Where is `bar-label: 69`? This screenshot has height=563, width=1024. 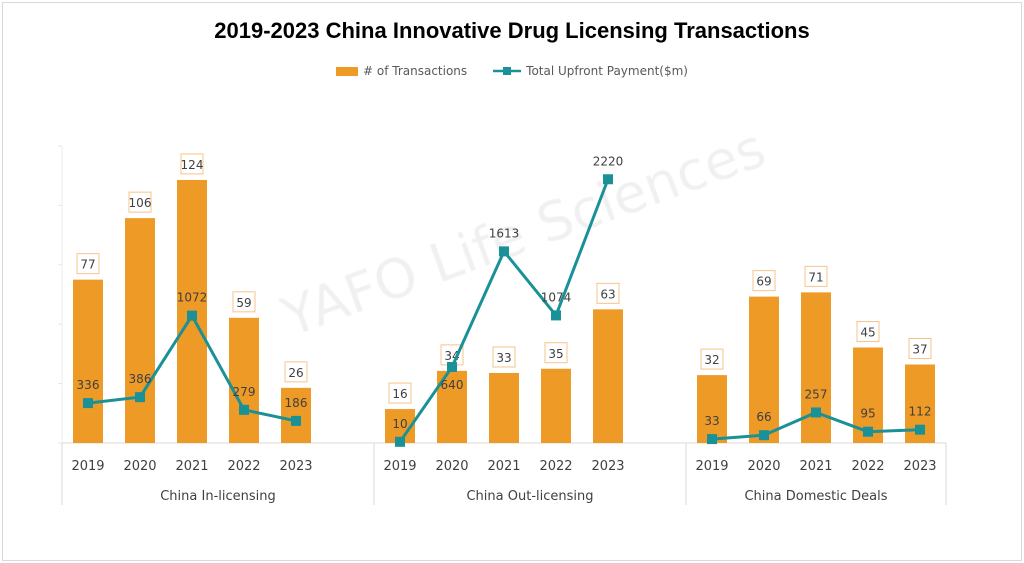
bar-label: 69 is located at coordinates (763, 282).